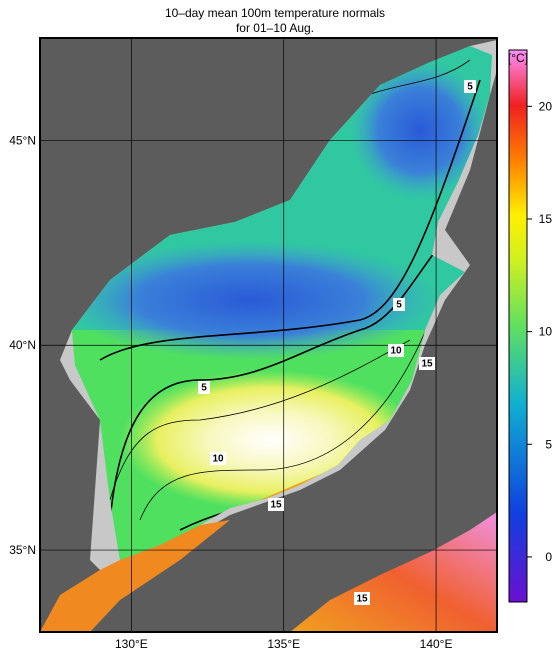 This screenshot has height=662, width=558. Describe the element at coordinates (393, 572) in the screenshot. I see `pacific` at that location.